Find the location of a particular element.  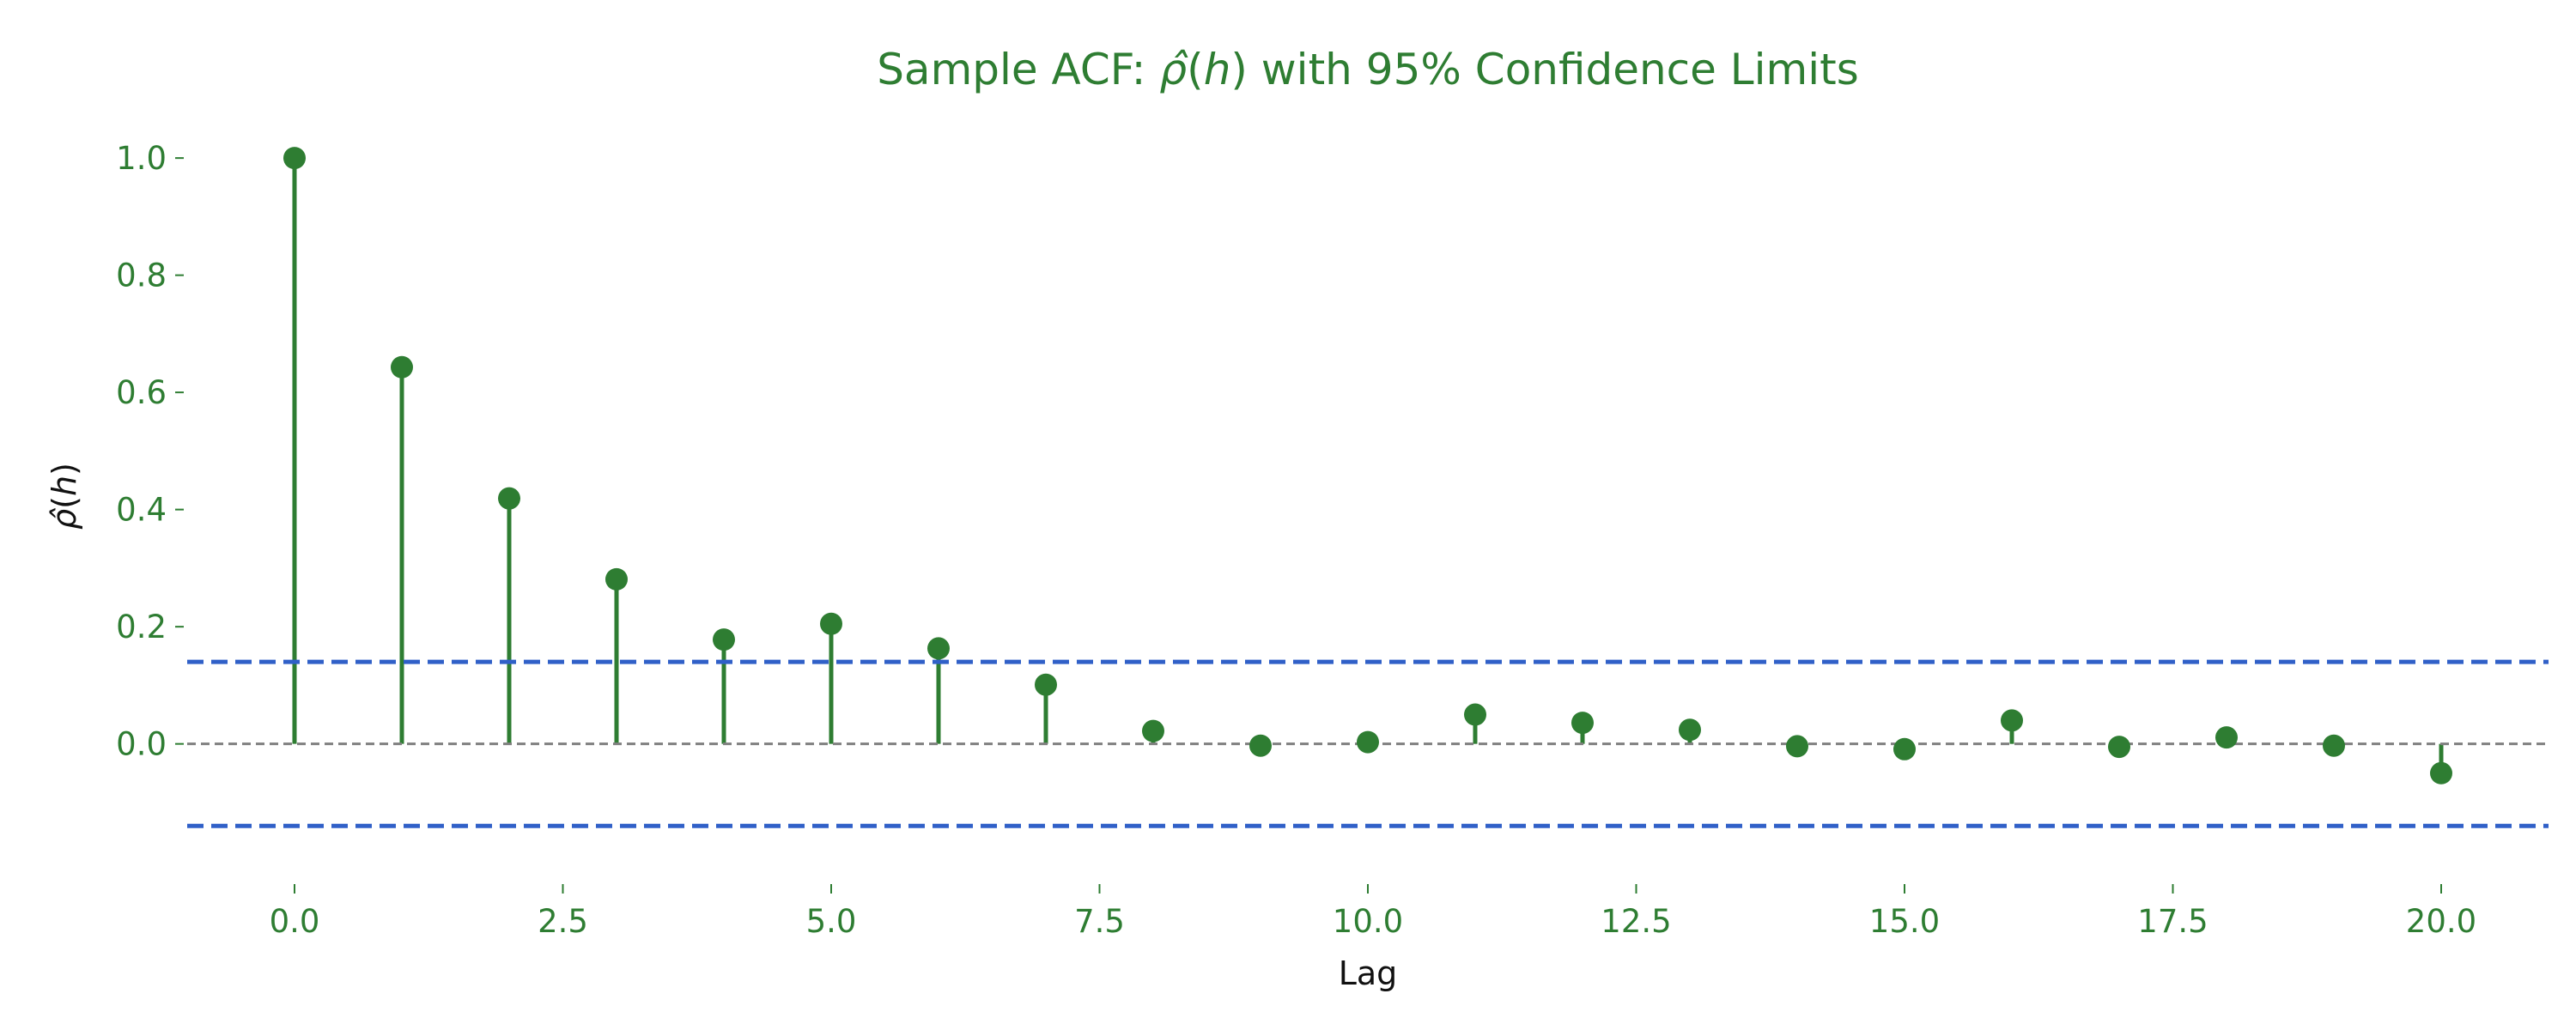

y-axis-label: ρ̂(h) is located at coordinates (64, 496).